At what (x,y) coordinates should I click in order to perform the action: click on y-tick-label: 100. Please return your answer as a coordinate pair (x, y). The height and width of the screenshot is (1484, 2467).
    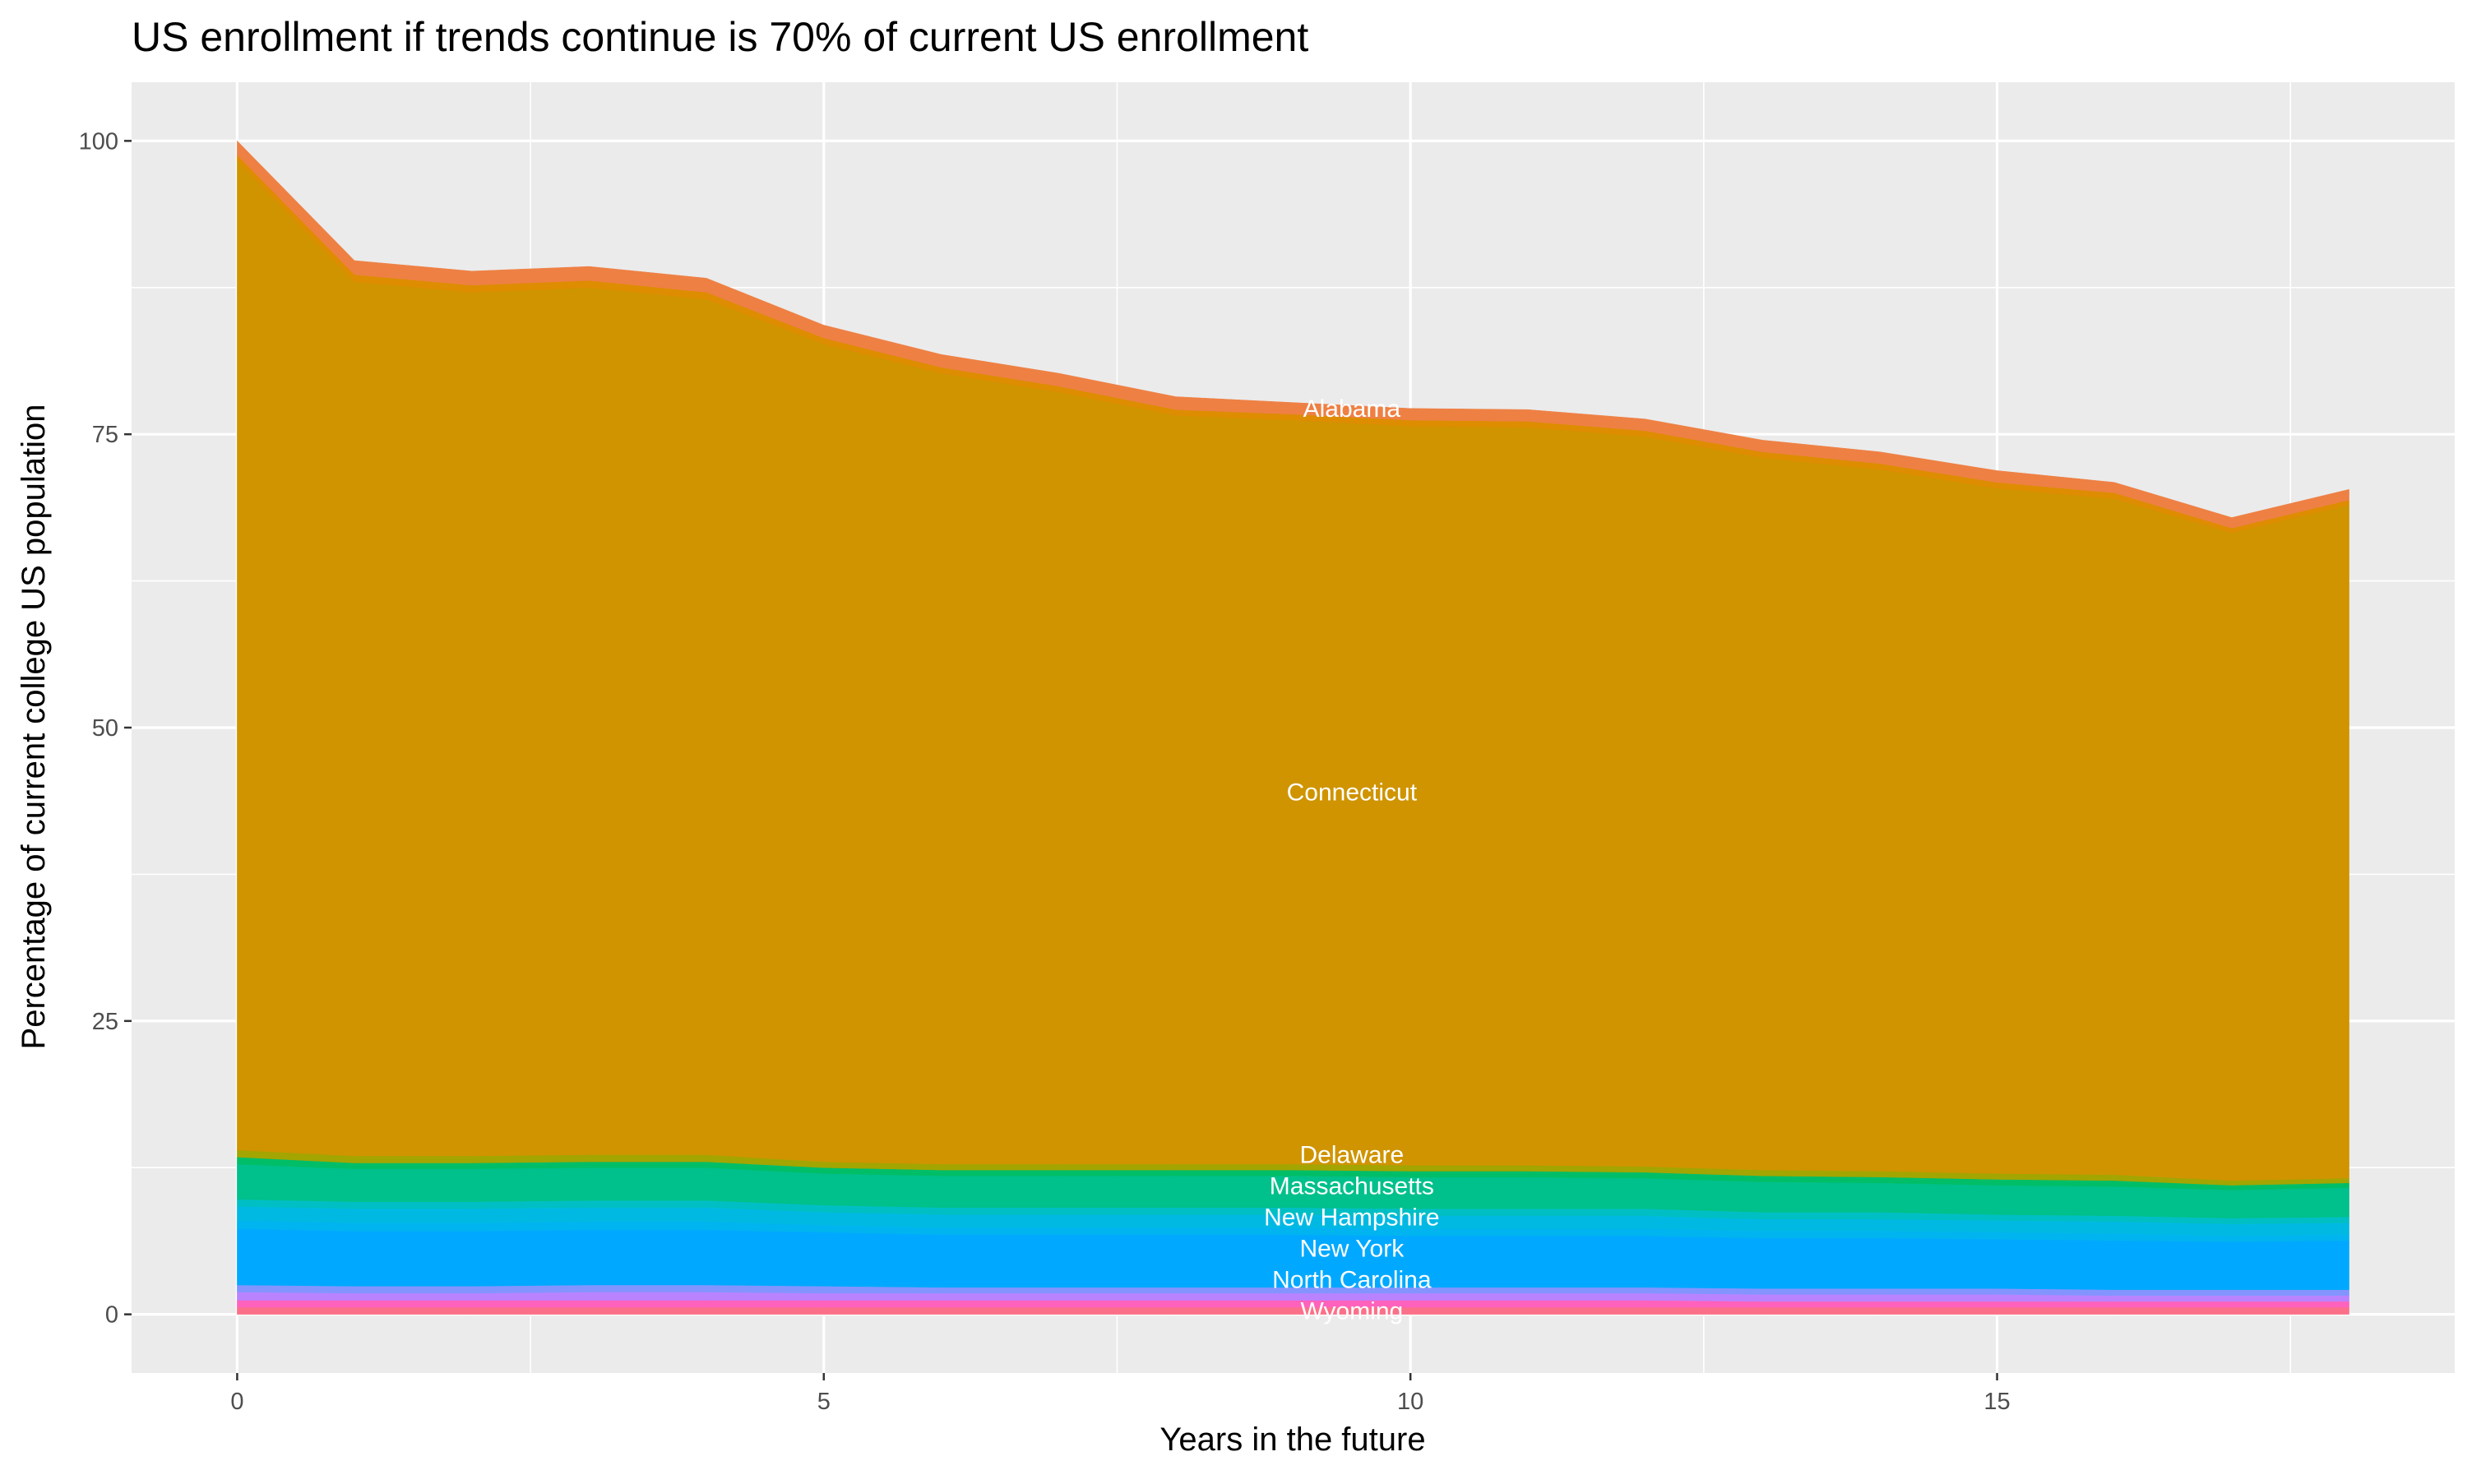
    Looking at the image, I should click on (98, 141).